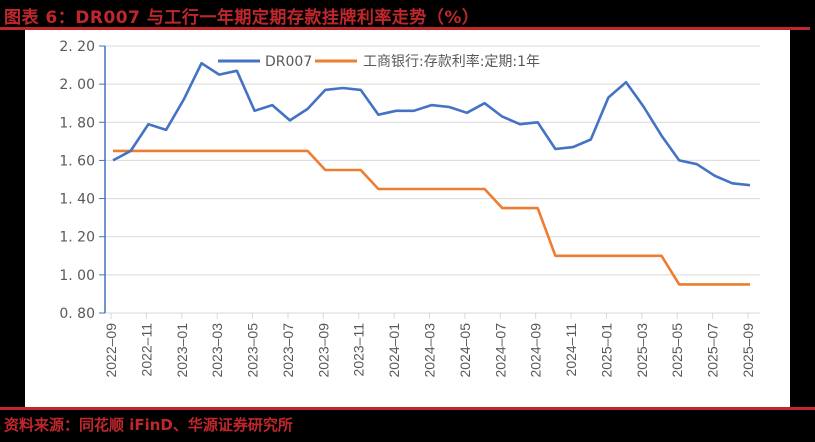  What do you see at coordinates (571, 350) in the screenshot?
I see `x-tick-label: 2024–11` at bounding box center [571, 350].